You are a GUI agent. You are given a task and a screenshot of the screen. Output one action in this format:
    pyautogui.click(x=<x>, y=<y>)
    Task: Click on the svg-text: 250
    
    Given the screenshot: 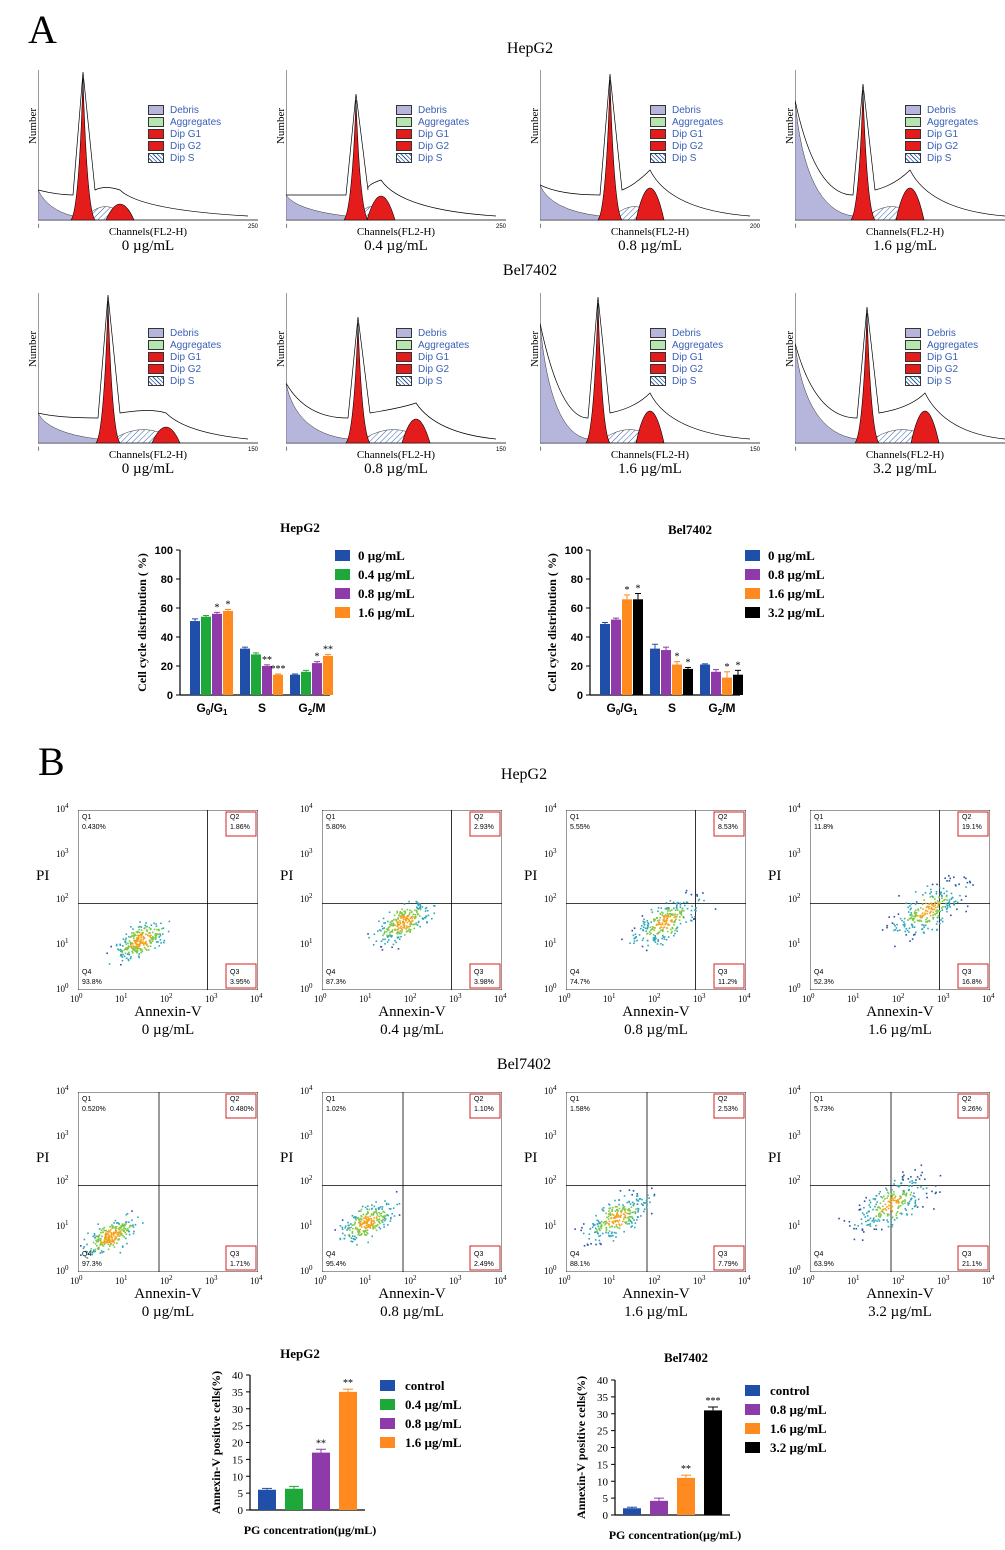 What is the action you would take?
    pyautogui.click(x=501, y=227)
    